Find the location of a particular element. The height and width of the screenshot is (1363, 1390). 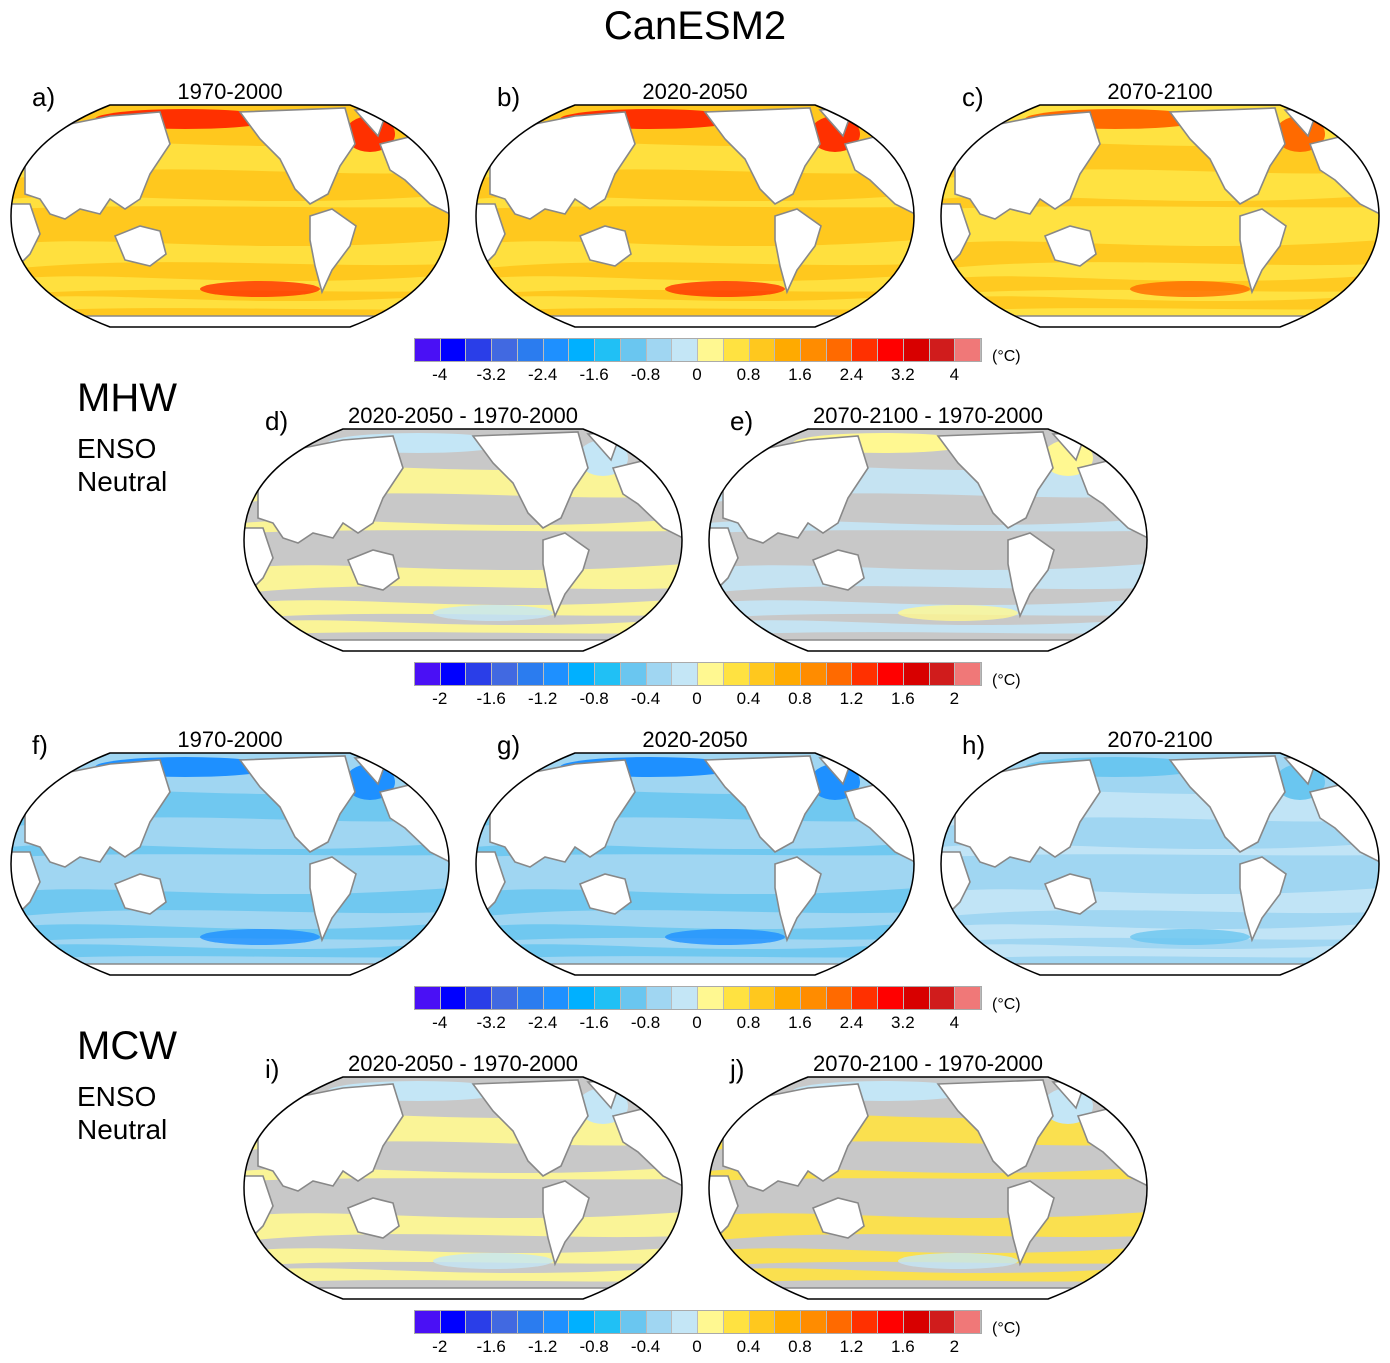

panel-title: 2070-2100 - 1970-2000 is located at coordinates (928, 1063).